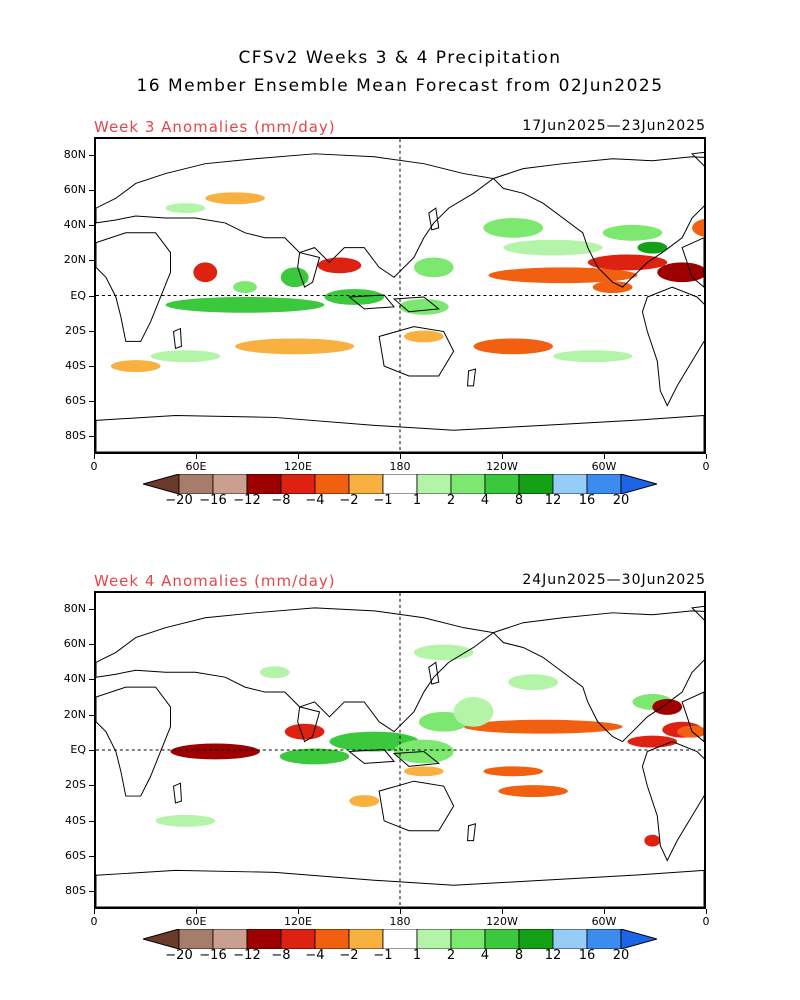 Image resolution: width=800 pixels, height=1000 pixels. What do you see at coordinates (614, 126) in the screenshot?
I see `week3-date-range: 17Jun2025—23Jun2025` at bounding box center [614, 126].